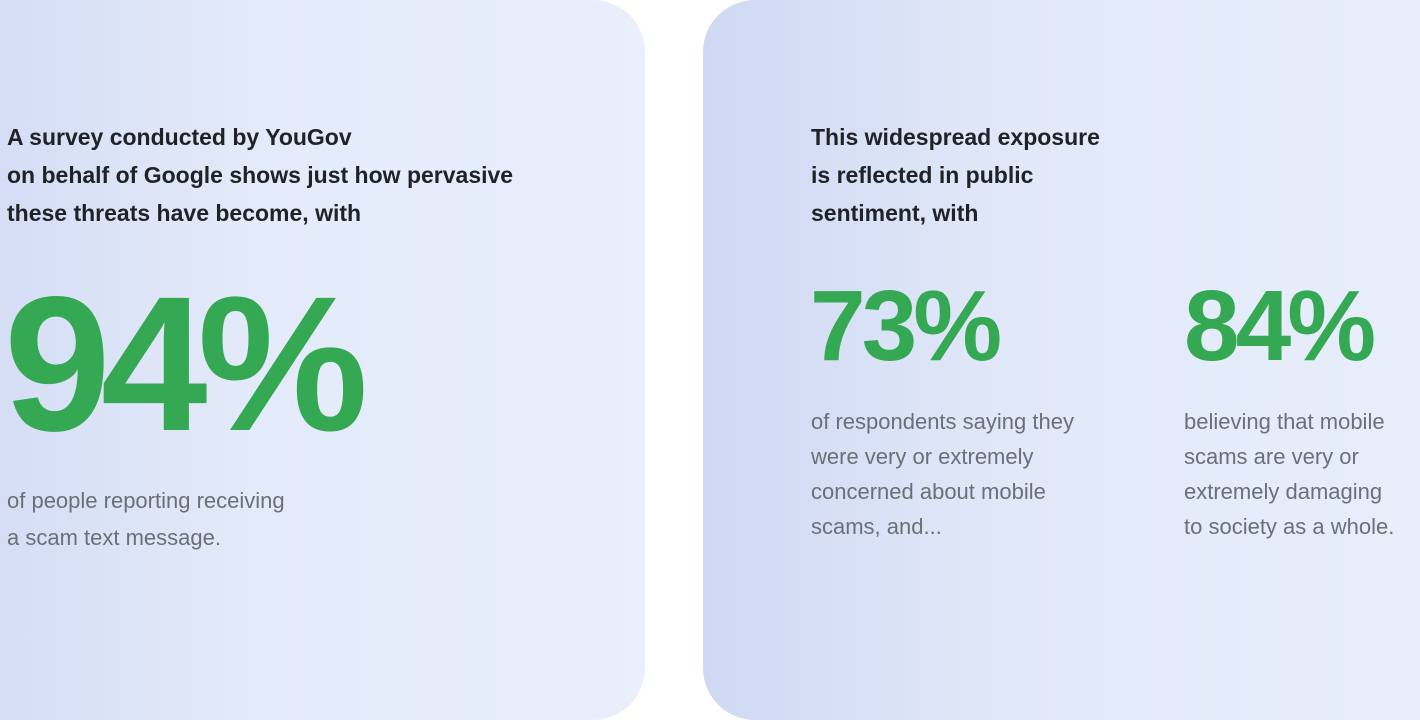 This screenshot has width=1420, height=720. I want to click on desc-line: of respondents saying they, so click(942, 421).